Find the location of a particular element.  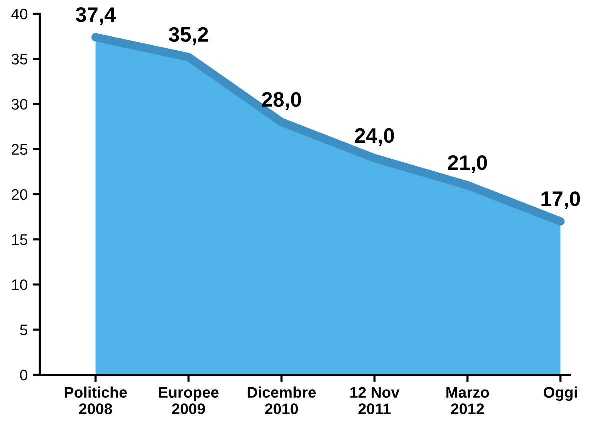

data-label: 37,4 is located at coordinates (96, 16).